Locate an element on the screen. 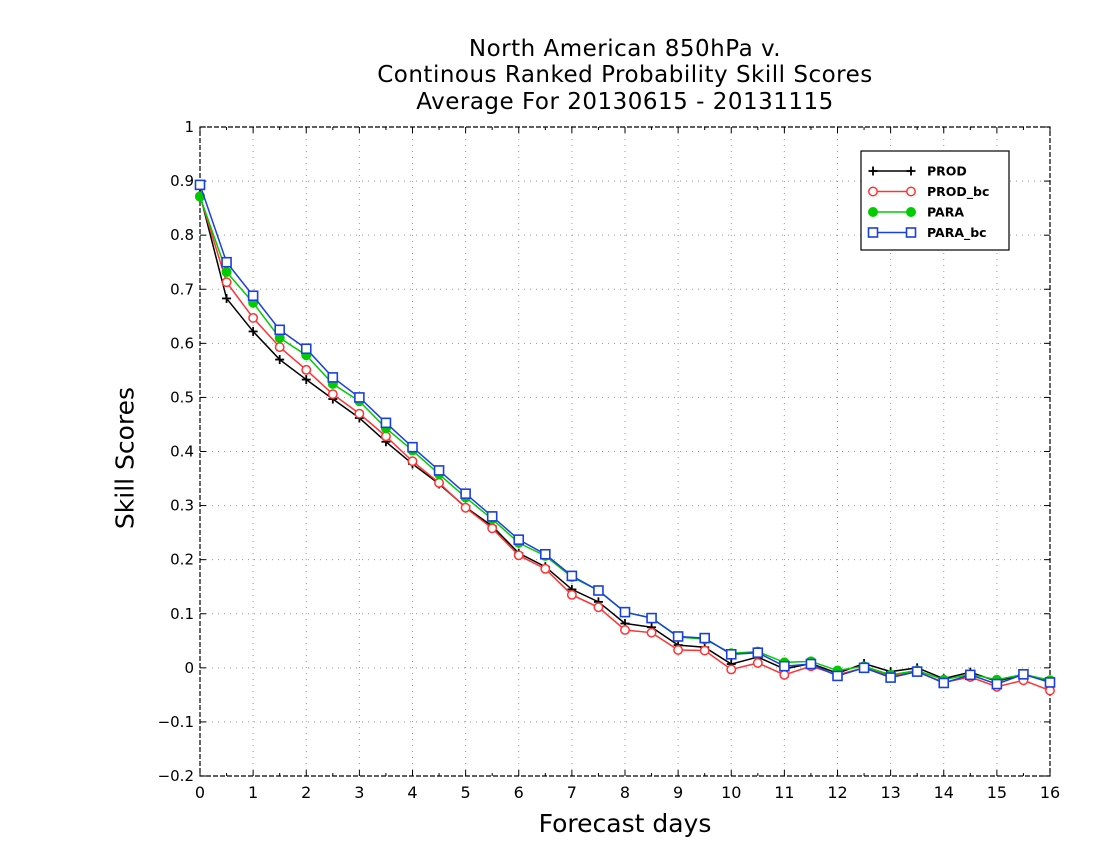 This screenshot has width=1100, height=850. x-tick-label: 7 is located at coordinates (572, 792).